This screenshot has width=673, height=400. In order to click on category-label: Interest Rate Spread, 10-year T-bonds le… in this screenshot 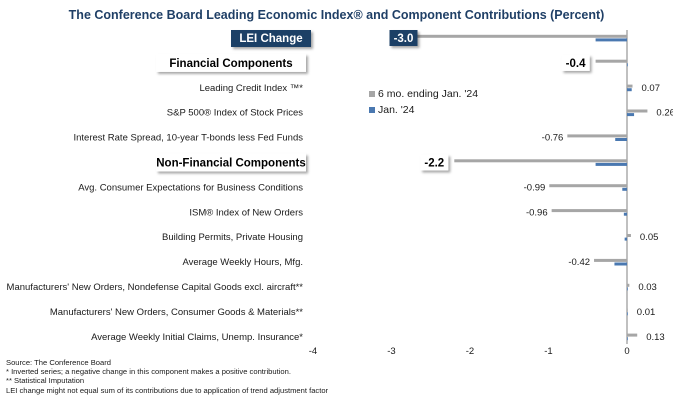, I will do `click(188, 138)`.